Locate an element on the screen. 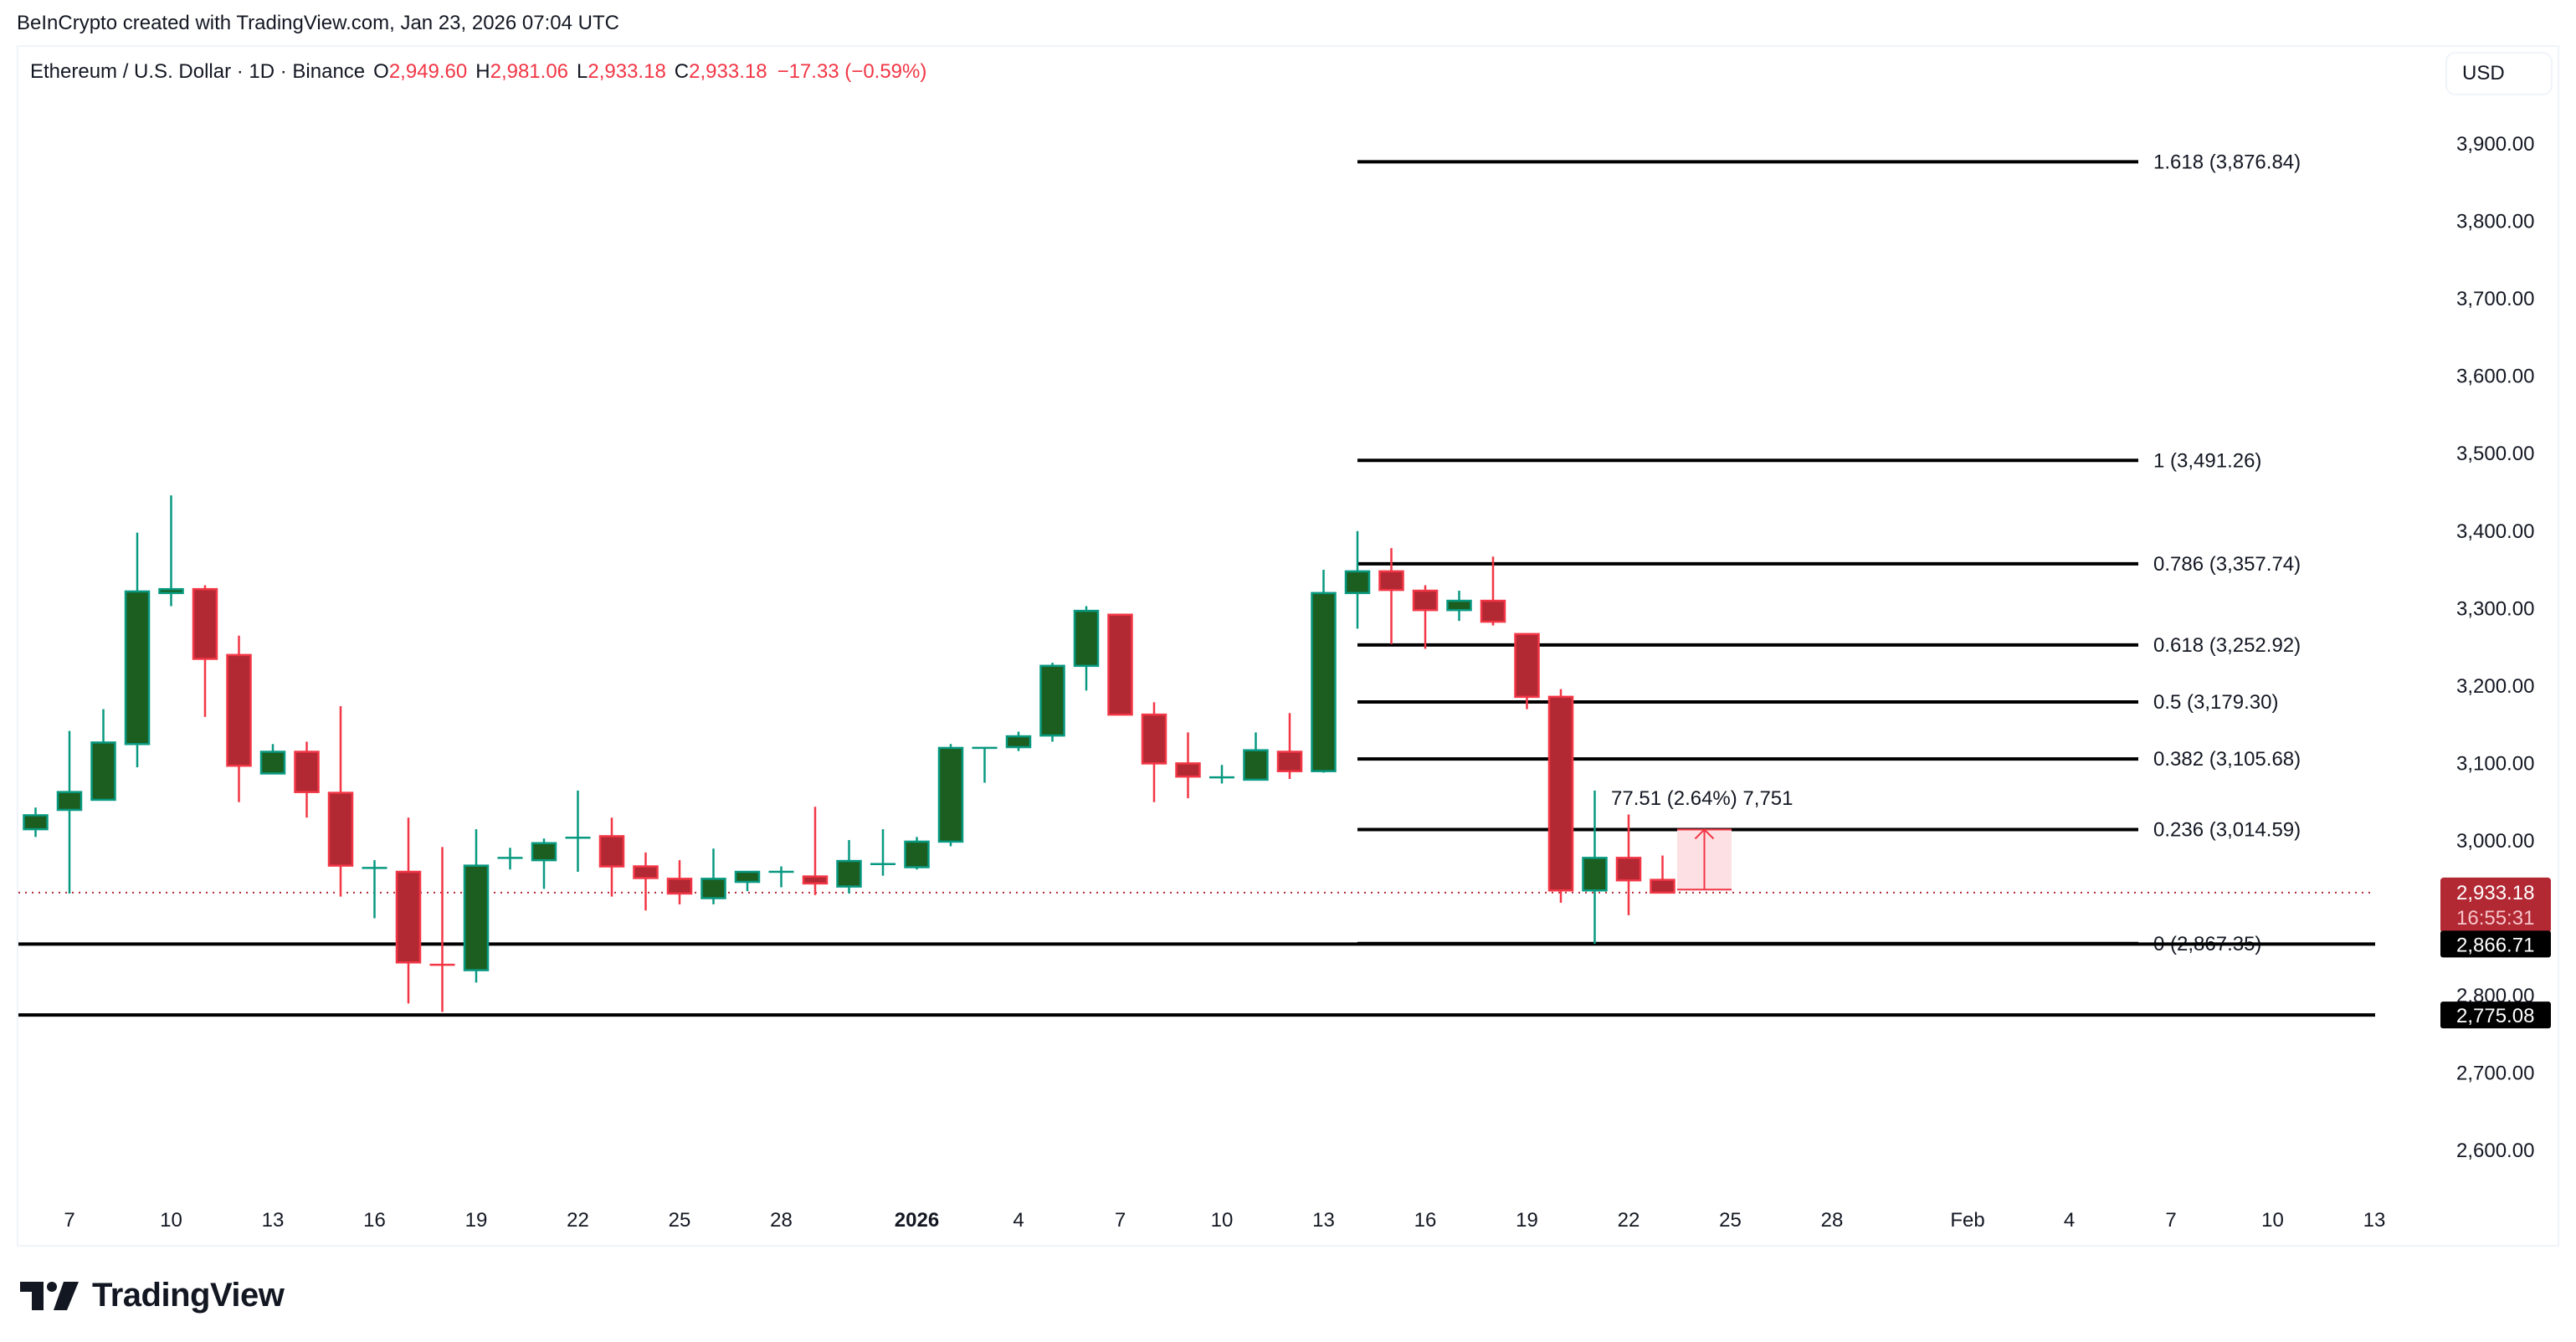  support-1-badge-value: 2,866.71 is located at coordinates (2495, 945).